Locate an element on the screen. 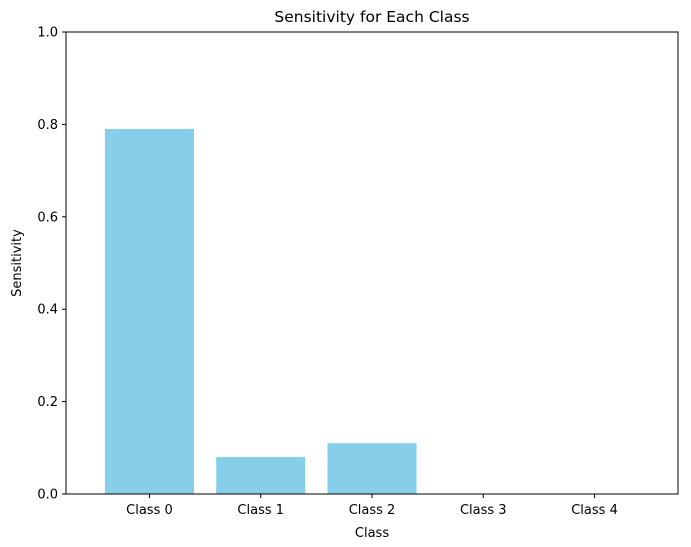  x-axis: Class 0 Class 1 Class 2 Class 3 Class 4 is located at coordinates (372, 506).